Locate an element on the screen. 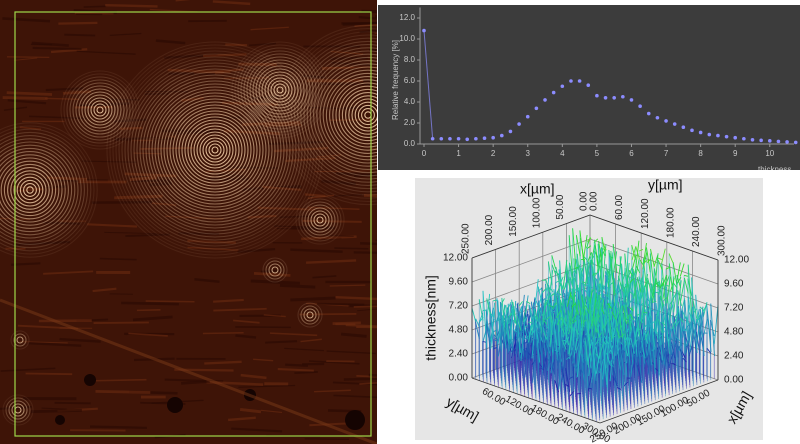 This screenshot has width=800, height=444. y-tick-label: 240.00 is located at coordinates (696, 231).